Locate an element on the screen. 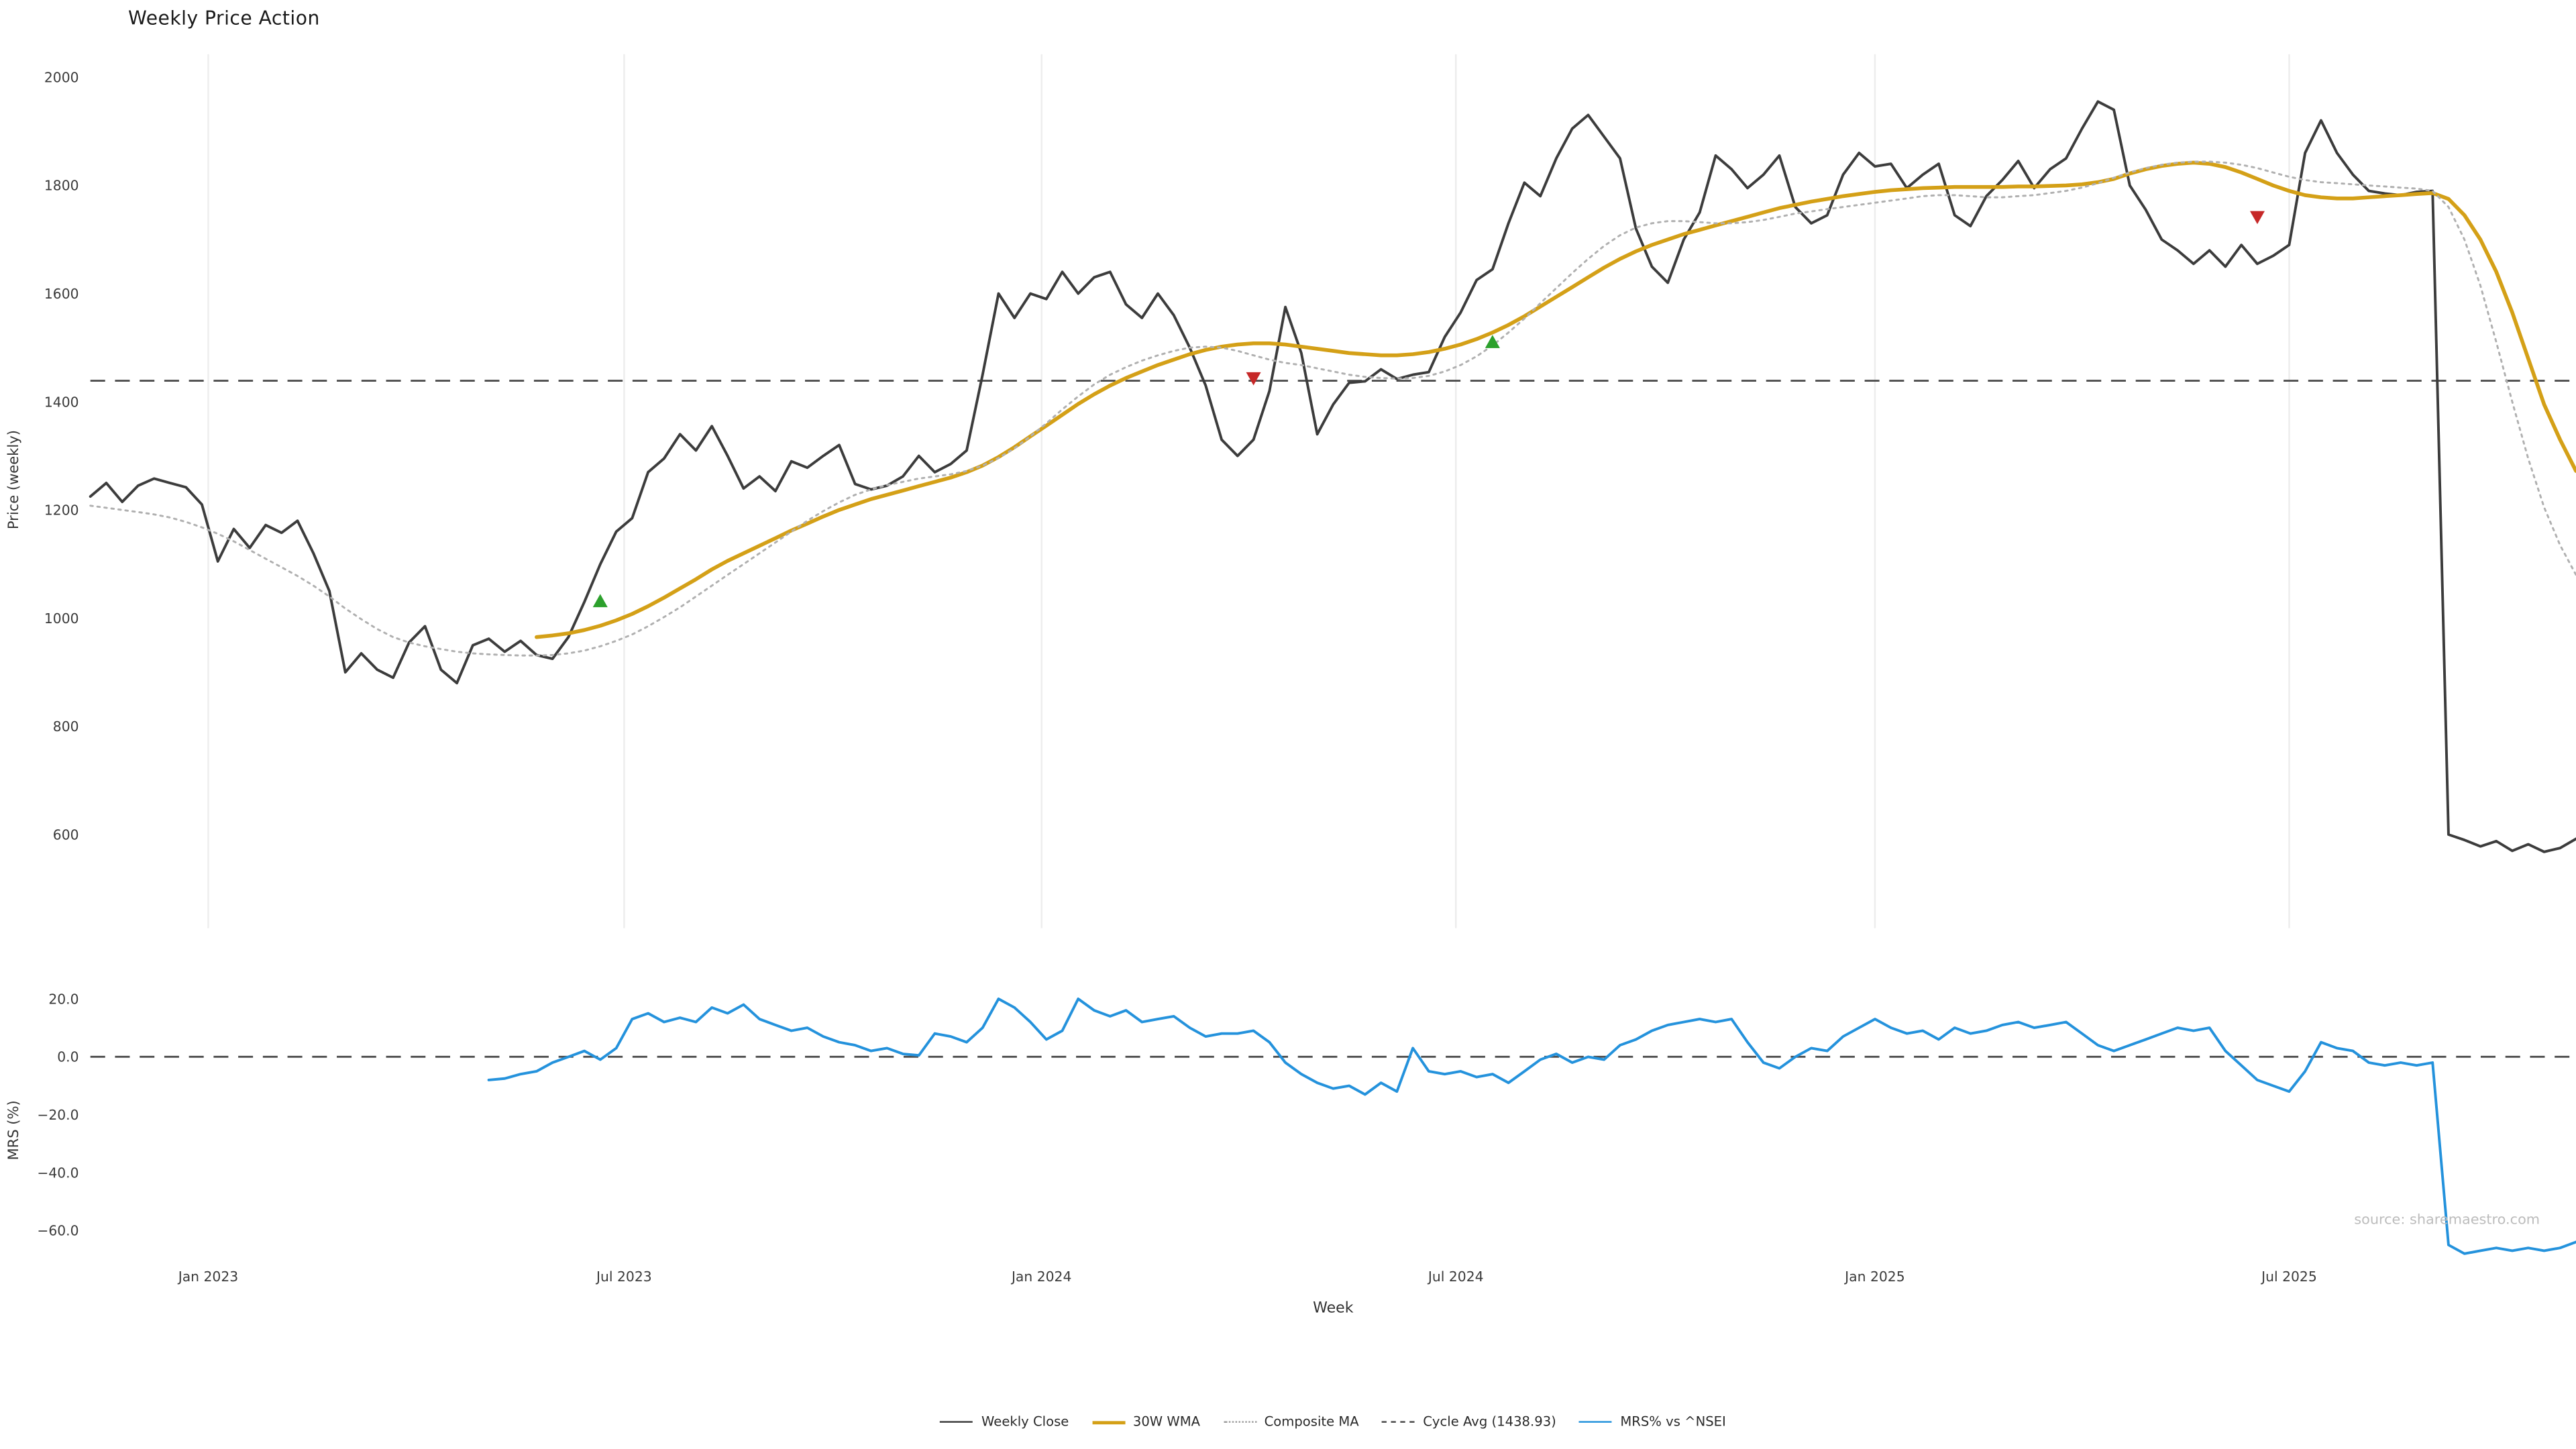 Image resolution: width=2576 pixels, height=1449 pixels. price-ytick-label: 800 is located at coordinates (66, 726).